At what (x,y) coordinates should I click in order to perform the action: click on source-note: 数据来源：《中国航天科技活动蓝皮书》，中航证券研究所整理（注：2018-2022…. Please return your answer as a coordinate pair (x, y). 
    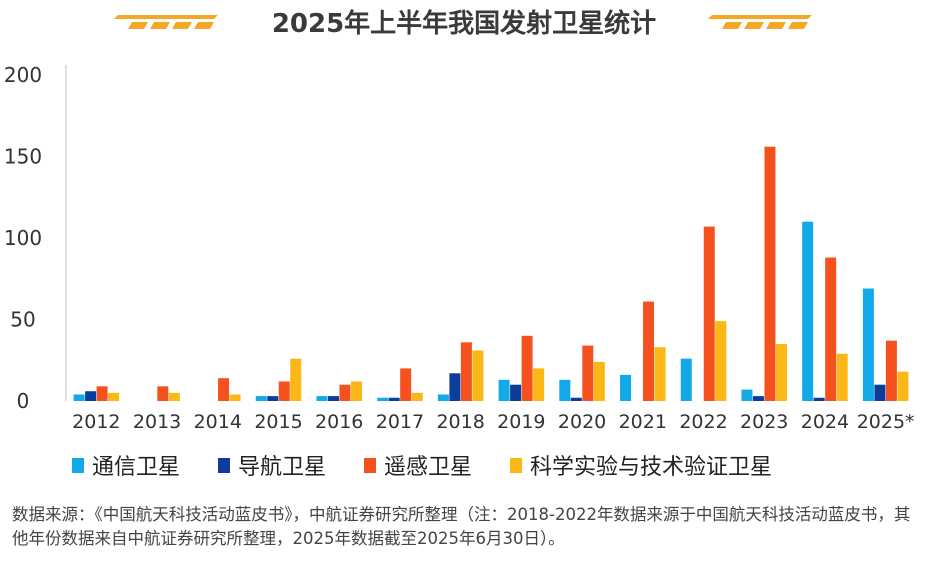
    Looking at the image, I should click on (461, 526).